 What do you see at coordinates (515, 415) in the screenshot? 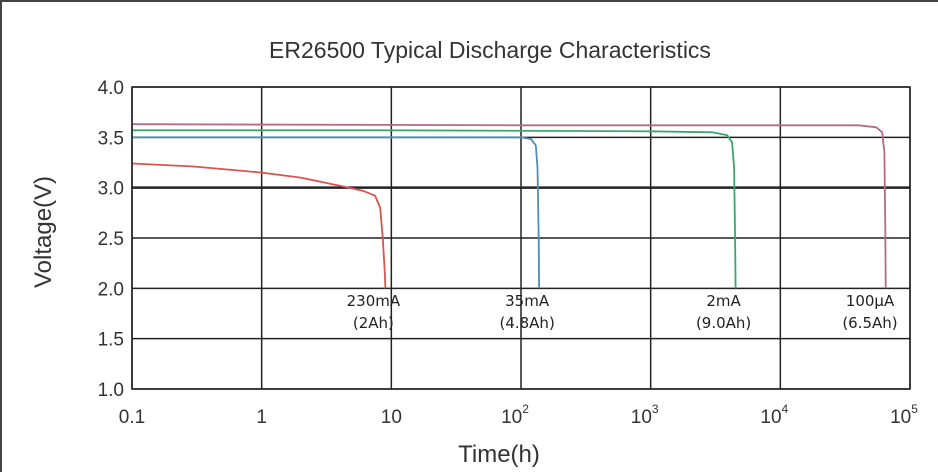
I see `x-tick-label: 10²` at bounding box center [515, 415].